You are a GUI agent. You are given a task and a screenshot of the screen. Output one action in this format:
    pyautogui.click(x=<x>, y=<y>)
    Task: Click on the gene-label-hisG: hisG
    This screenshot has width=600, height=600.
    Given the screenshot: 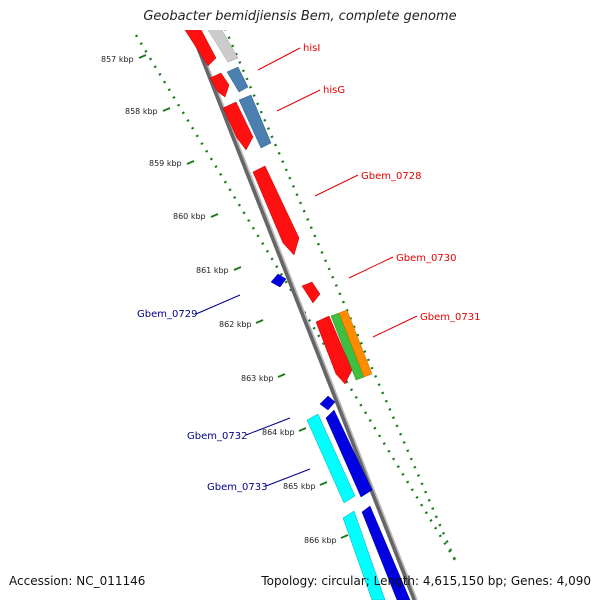 What is the action you would take?
    pyautogui.click(x=334, y=90)
    